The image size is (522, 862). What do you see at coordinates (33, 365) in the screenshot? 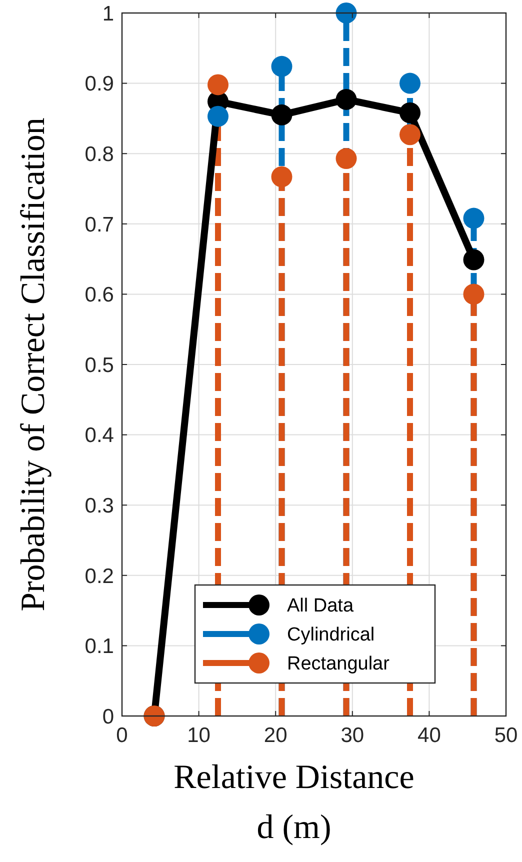
I see `y-axis-title: Probability of Correct Classification` at bounding box center [33, 365].